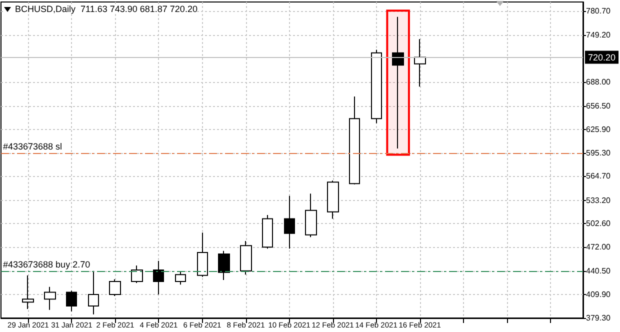  What do you see at coordinates (32, 146) in the screenshot?
I see `ref-line-label: #433673688 sl` at bounding box center [32, 146].